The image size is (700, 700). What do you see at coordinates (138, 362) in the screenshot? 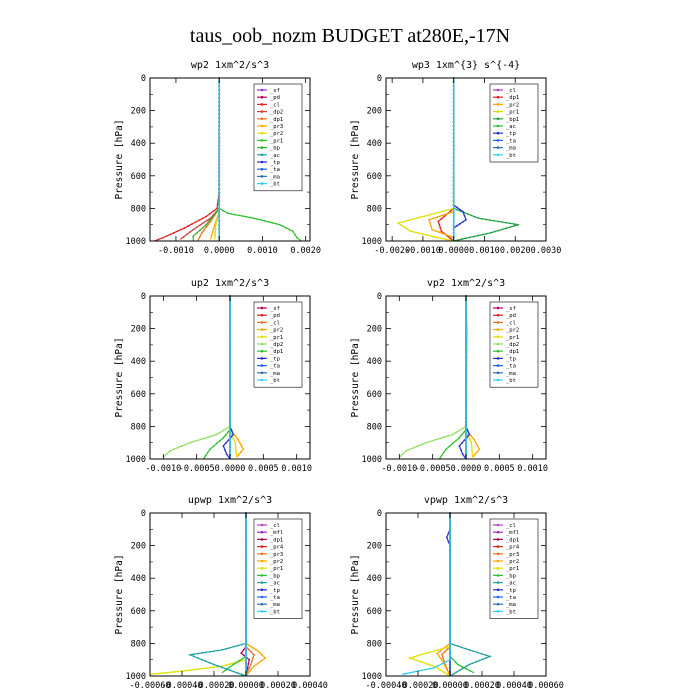
I see `y-tick-label: 400` at bounding box center [138, 362].